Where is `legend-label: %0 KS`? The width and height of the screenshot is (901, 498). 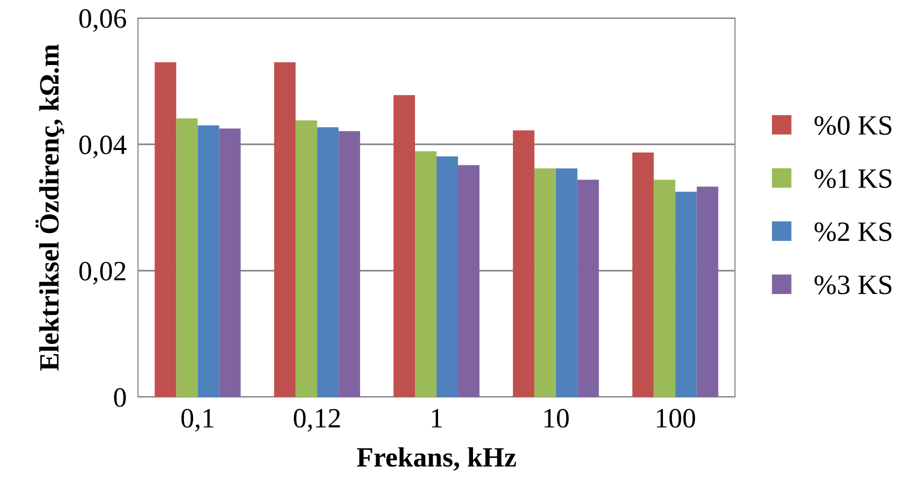
legend-label: %0 KS is located at coordinates (853, 125).